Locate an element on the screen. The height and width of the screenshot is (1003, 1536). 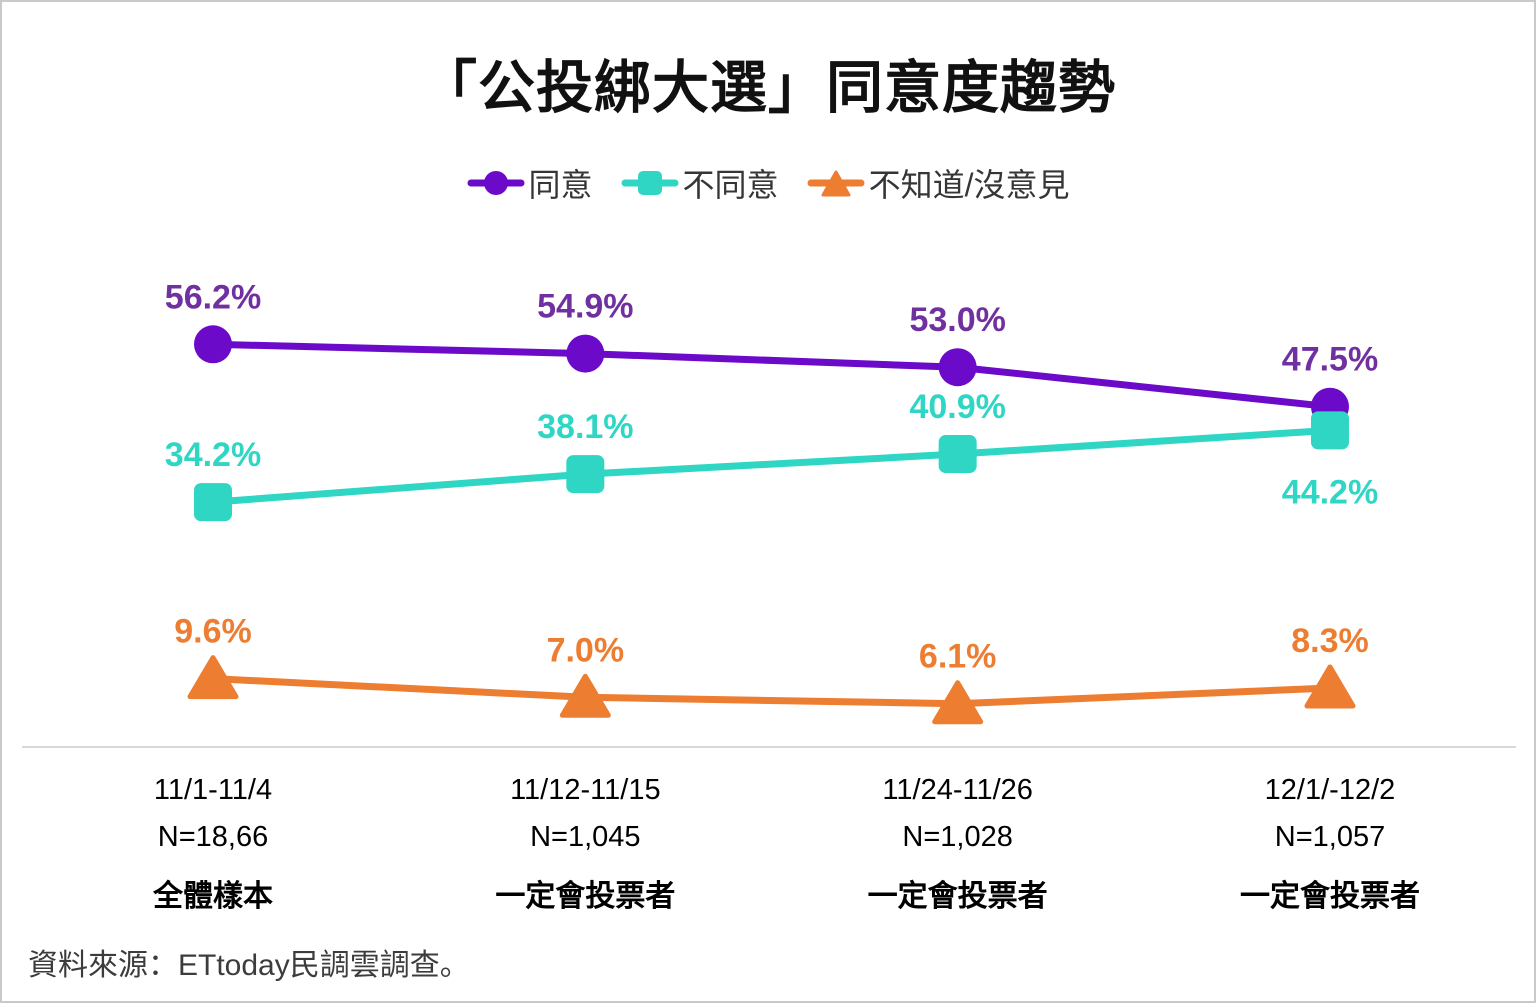
group-label: 全體樣本 is located at coordinates (213, 896).